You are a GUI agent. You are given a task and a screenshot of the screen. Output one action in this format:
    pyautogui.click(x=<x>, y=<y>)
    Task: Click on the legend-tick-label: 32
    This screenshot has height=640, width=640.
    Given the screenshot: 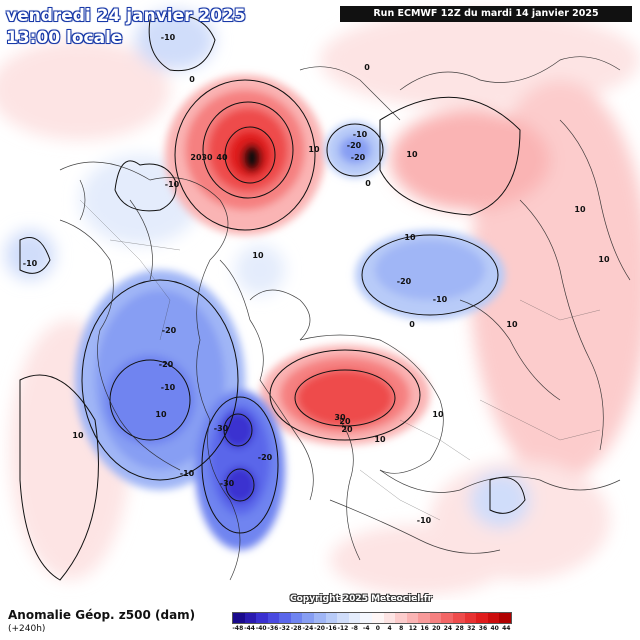 What is the action you would take?
    pyautogui.click(x=471, y=628)
    